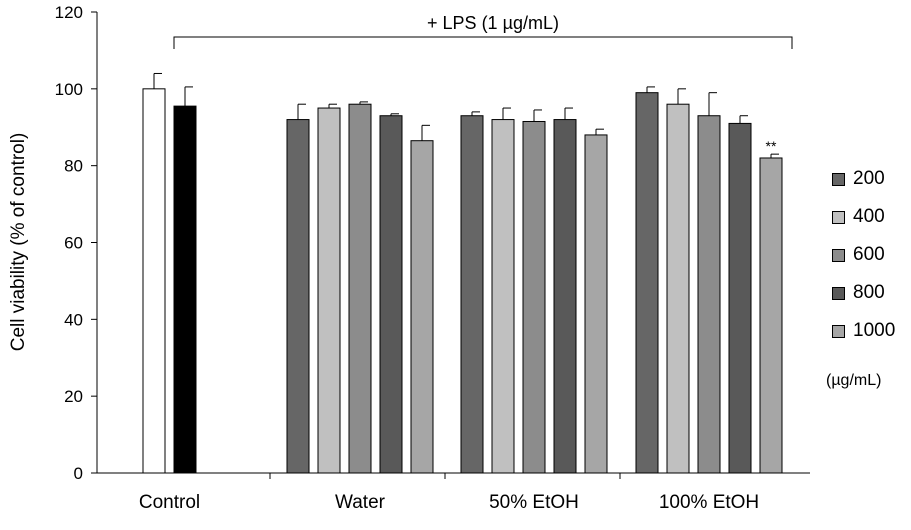  I want to click on group-label: Control, so click(169, 502).